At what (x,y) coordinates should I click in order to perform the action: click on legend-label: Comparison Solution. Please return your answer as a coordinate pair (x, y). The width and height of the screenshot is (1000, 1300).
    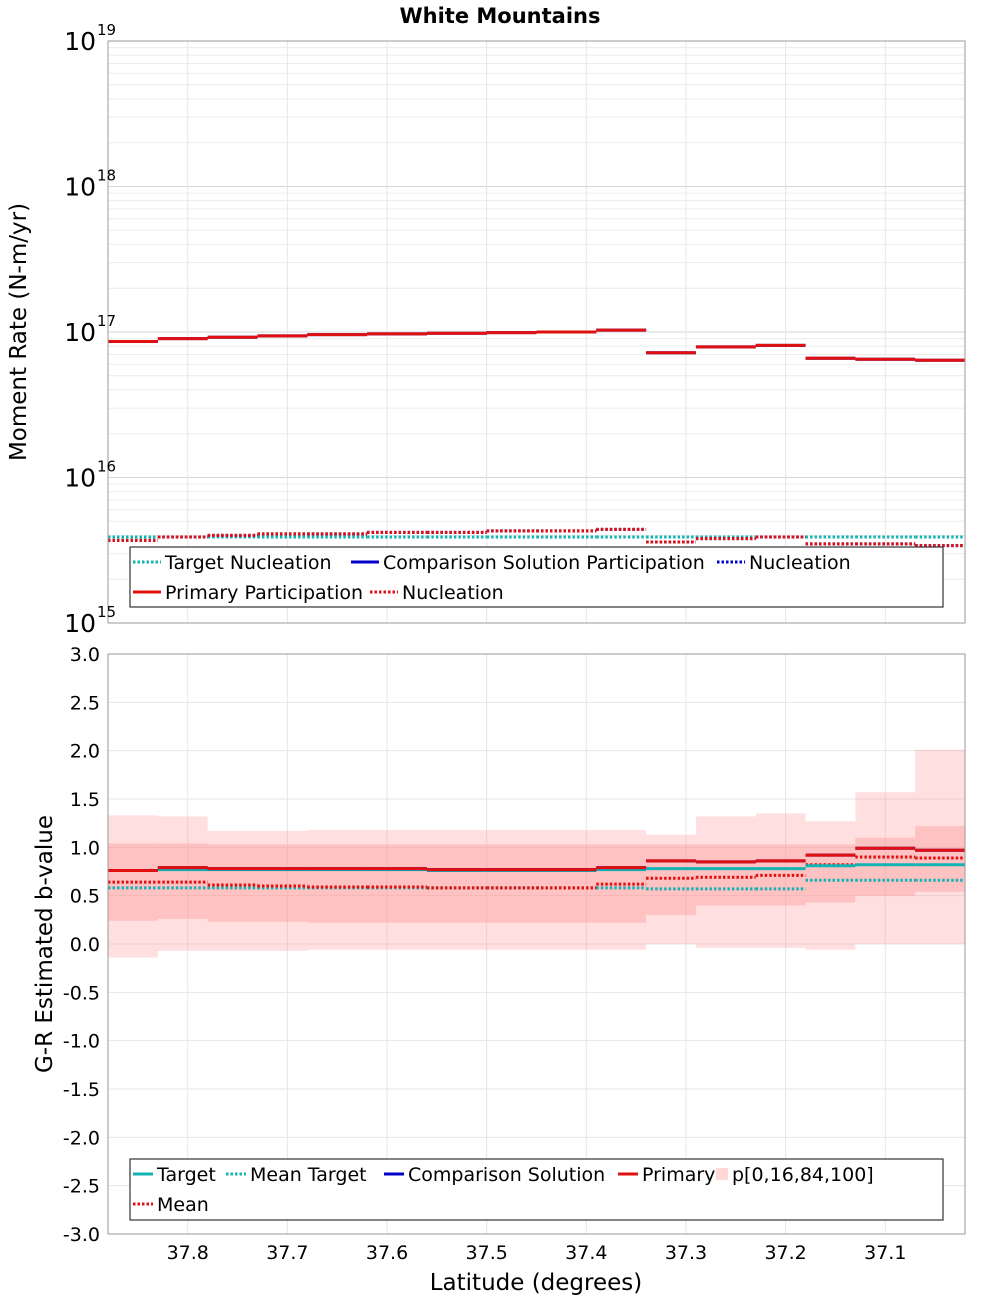
    Looking at the image, I should click on (506, 1175).